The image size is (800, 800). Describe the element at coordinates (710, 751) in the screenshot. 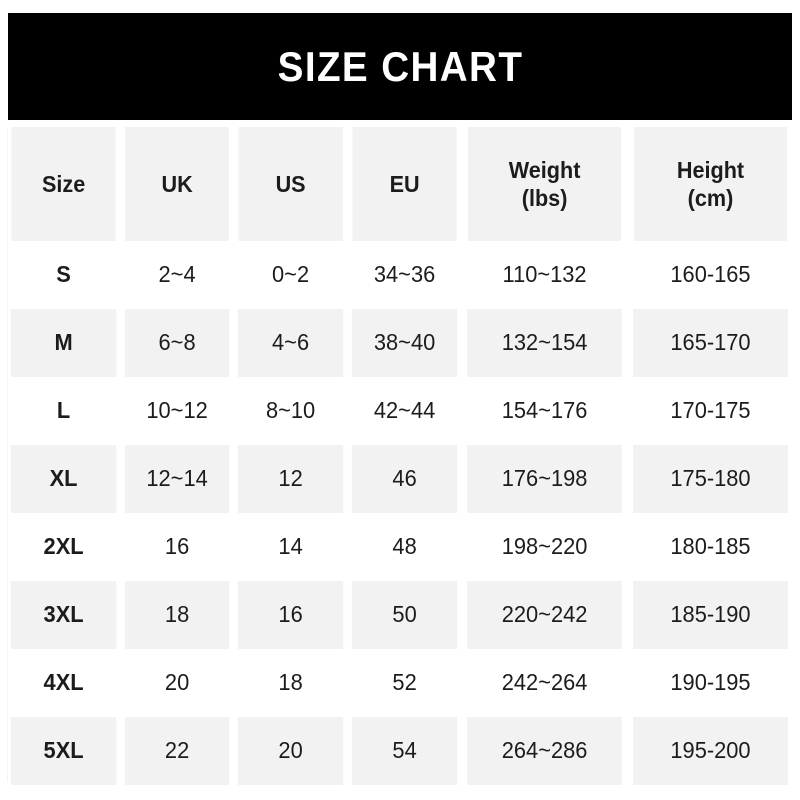

I see `cell-height: 195-200` at that location.